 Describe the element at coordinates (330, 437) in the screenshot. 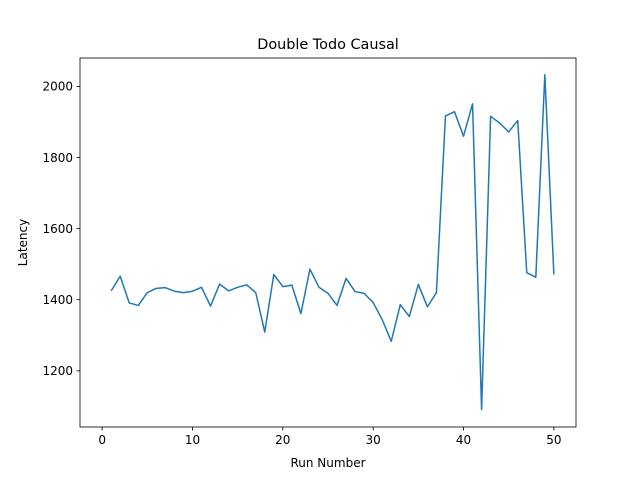

I see `x-axis-ticks: 0 10 20 30 40 50` at that location.